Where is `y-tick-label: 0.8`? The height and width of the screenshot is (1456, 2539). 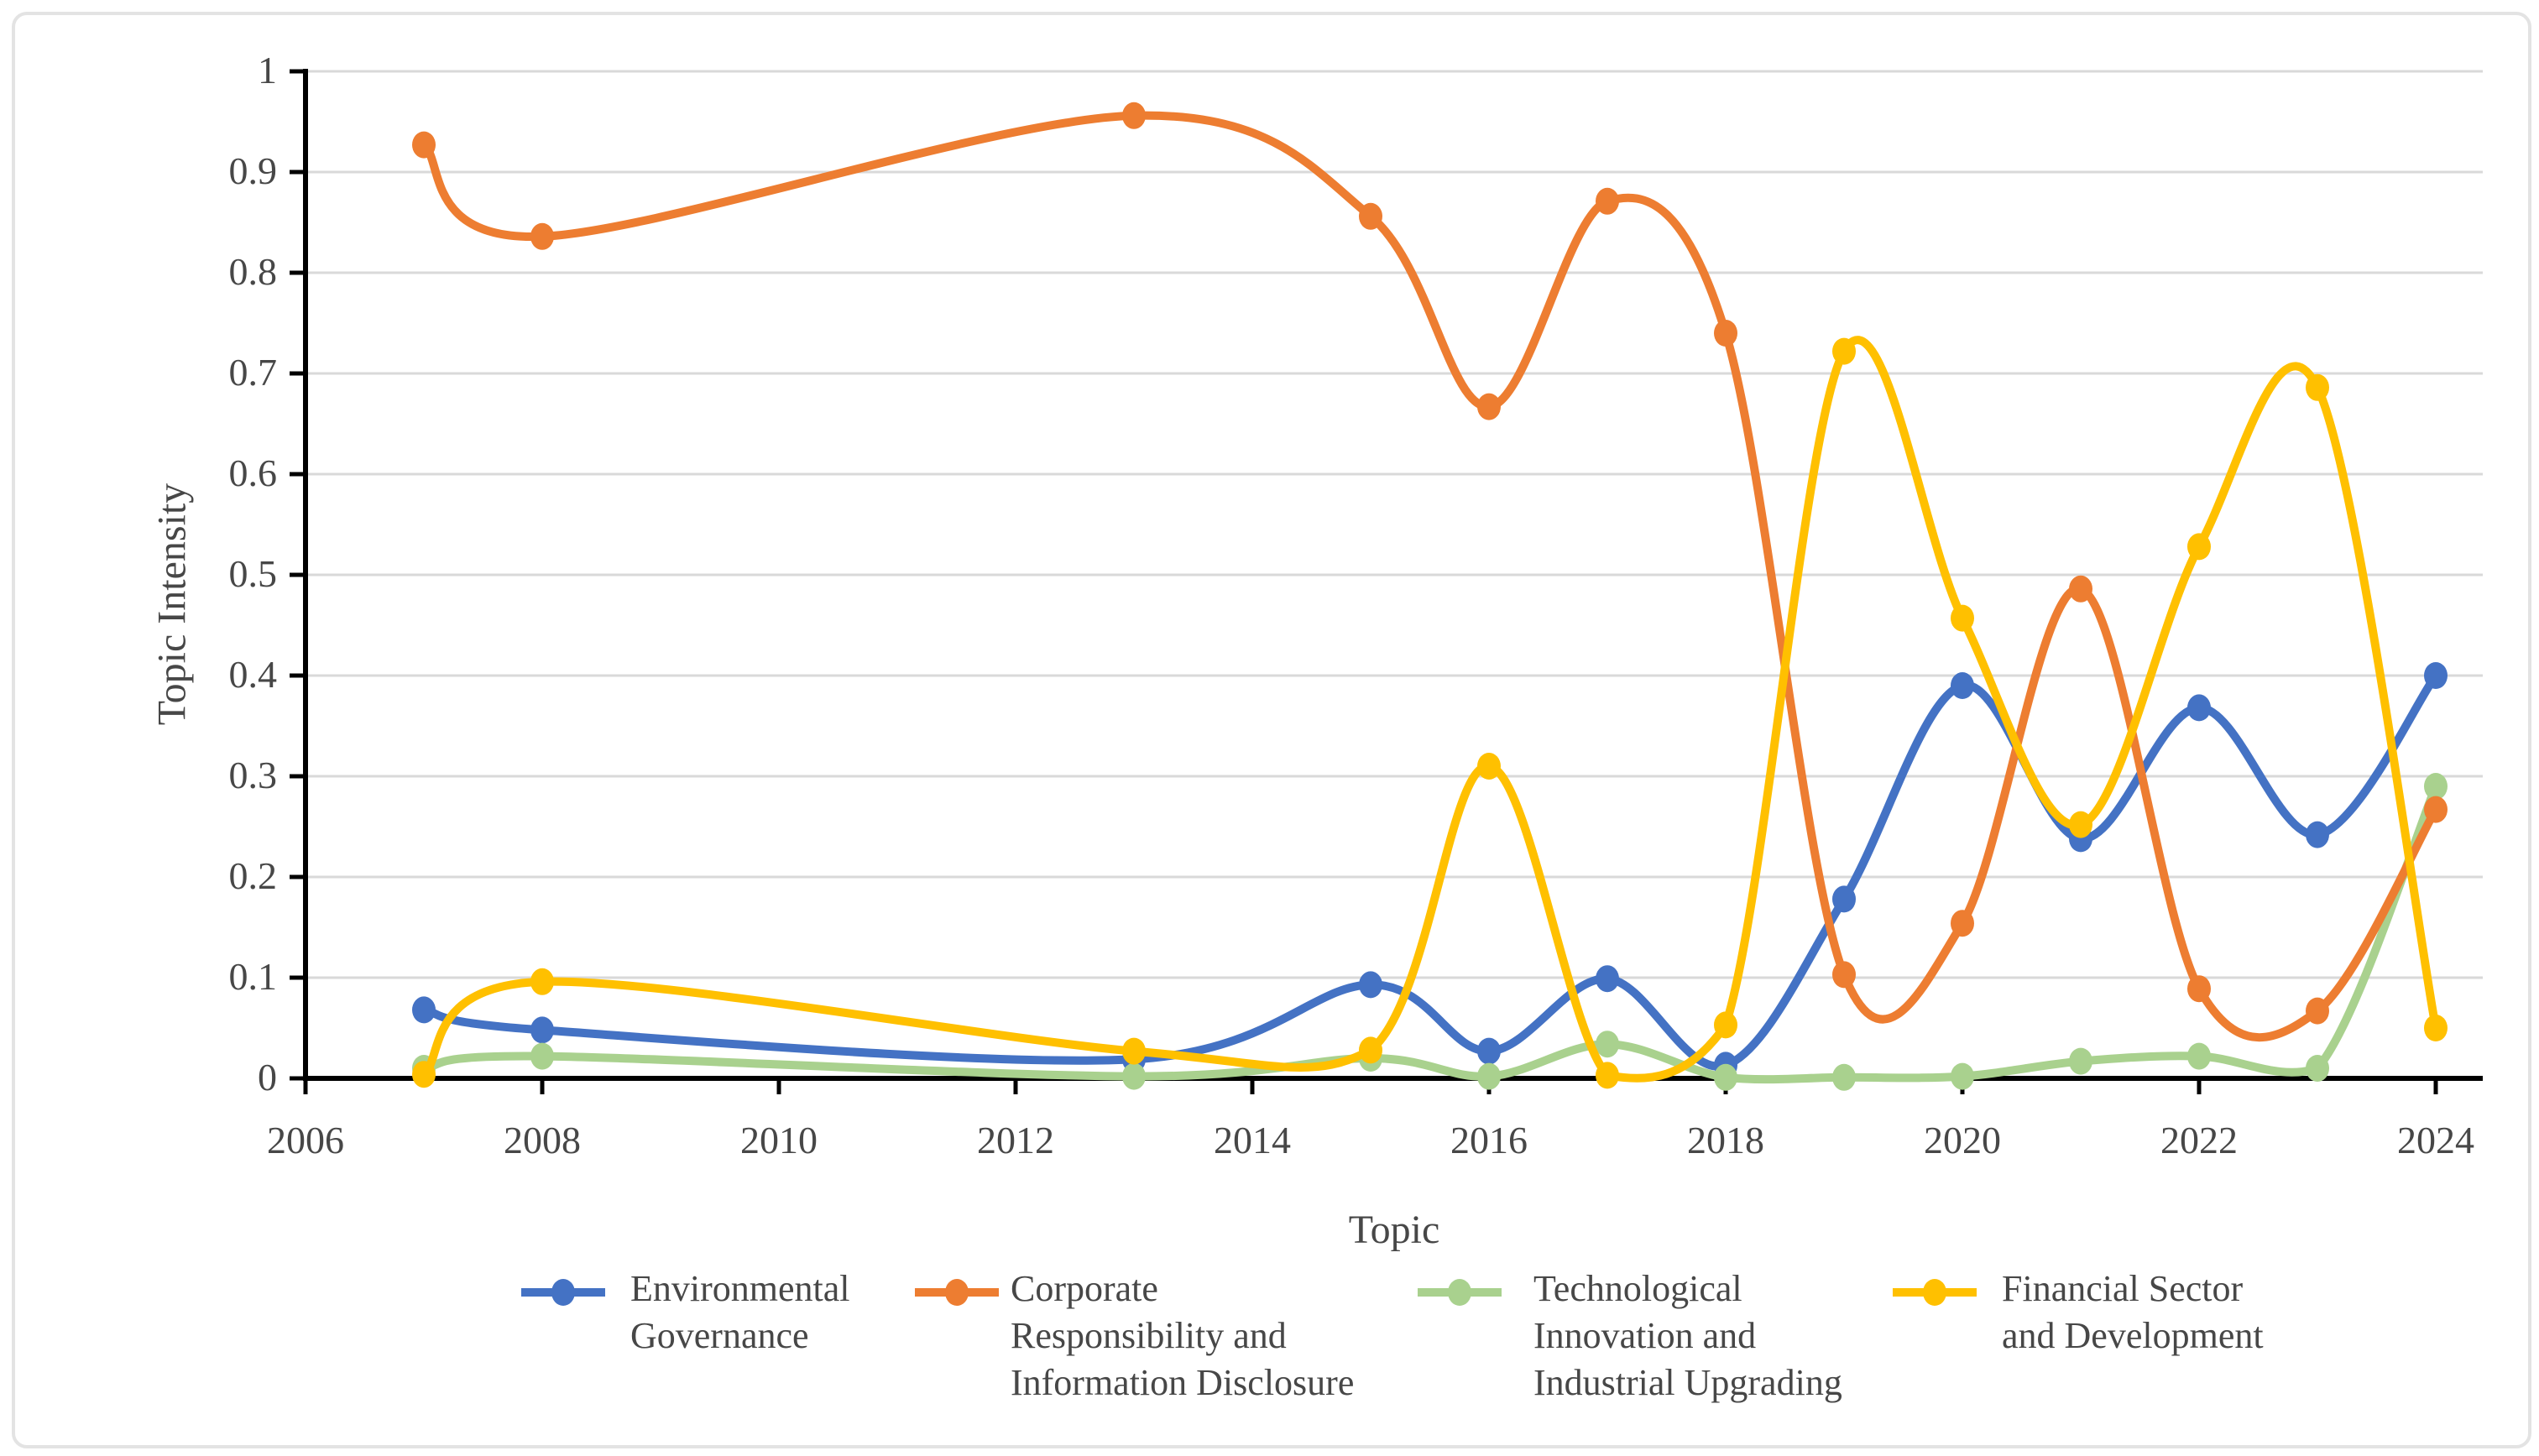 y-tick-label: 0.8 is located at coordinates (253, 271).